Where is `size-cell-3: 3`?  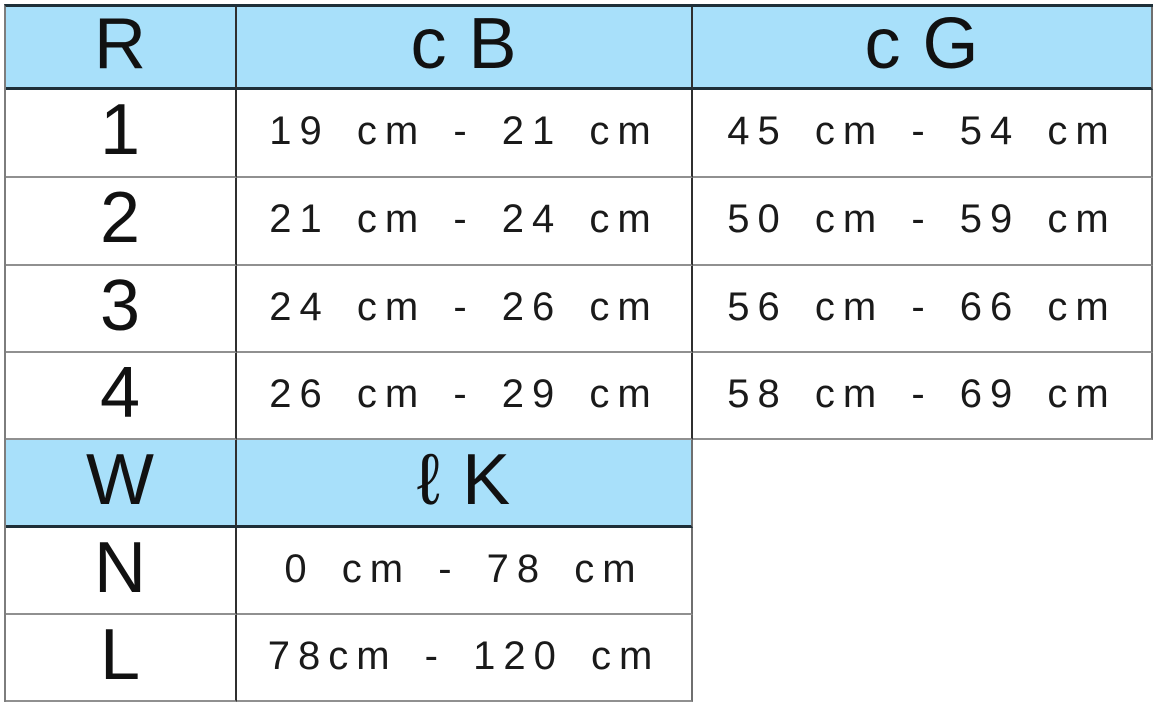
size-cell-3: 3 is located at coordinates (121, 309).